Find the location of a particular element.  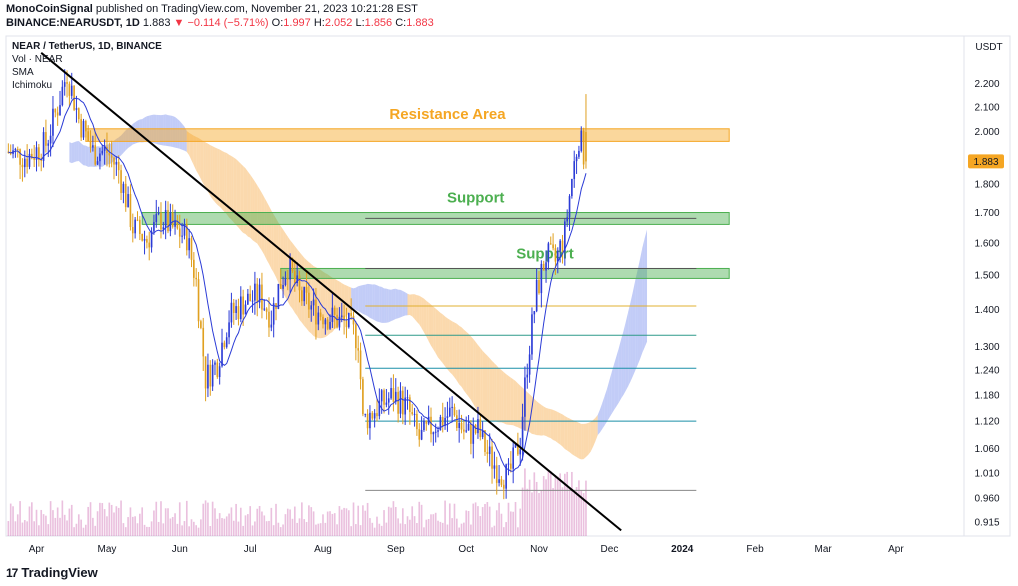

tradingview-logo: 17 TradingView is located at coordinates (52, 572).